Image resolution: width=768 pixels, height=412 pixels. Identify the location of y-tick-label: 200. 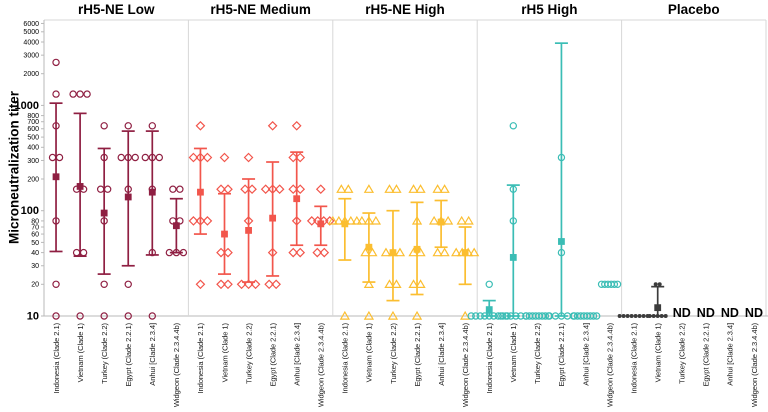
(33, 179).